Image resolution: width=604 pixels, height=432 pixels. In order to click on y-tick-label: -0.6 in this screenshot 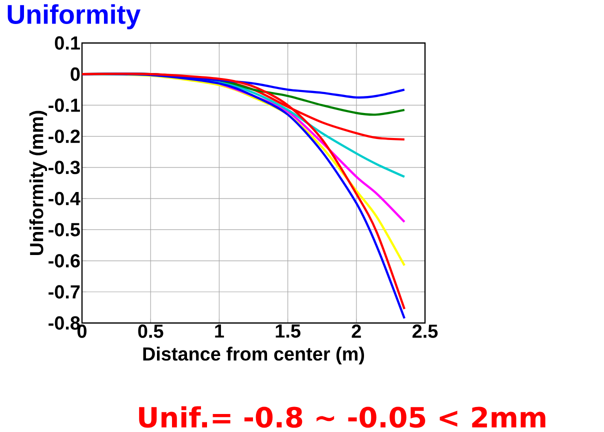, I will do `click(64, 261)`.